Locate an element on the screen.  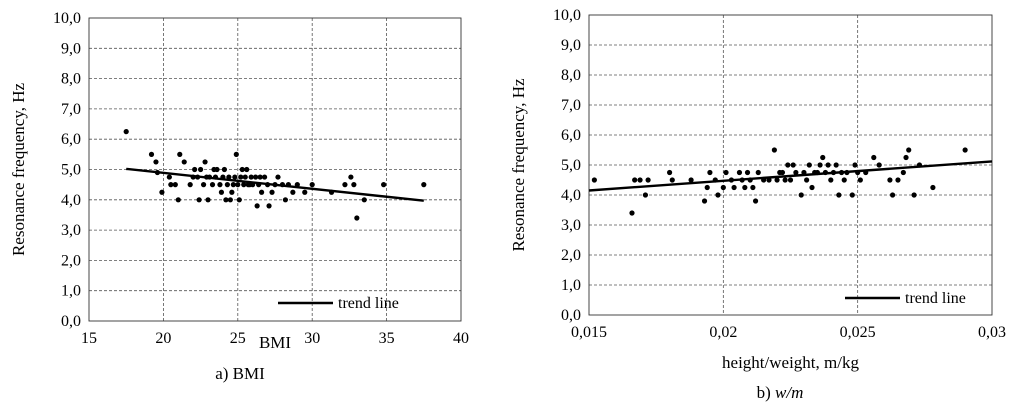
x-axis-title: BMI is located at coordinates (275, 342).